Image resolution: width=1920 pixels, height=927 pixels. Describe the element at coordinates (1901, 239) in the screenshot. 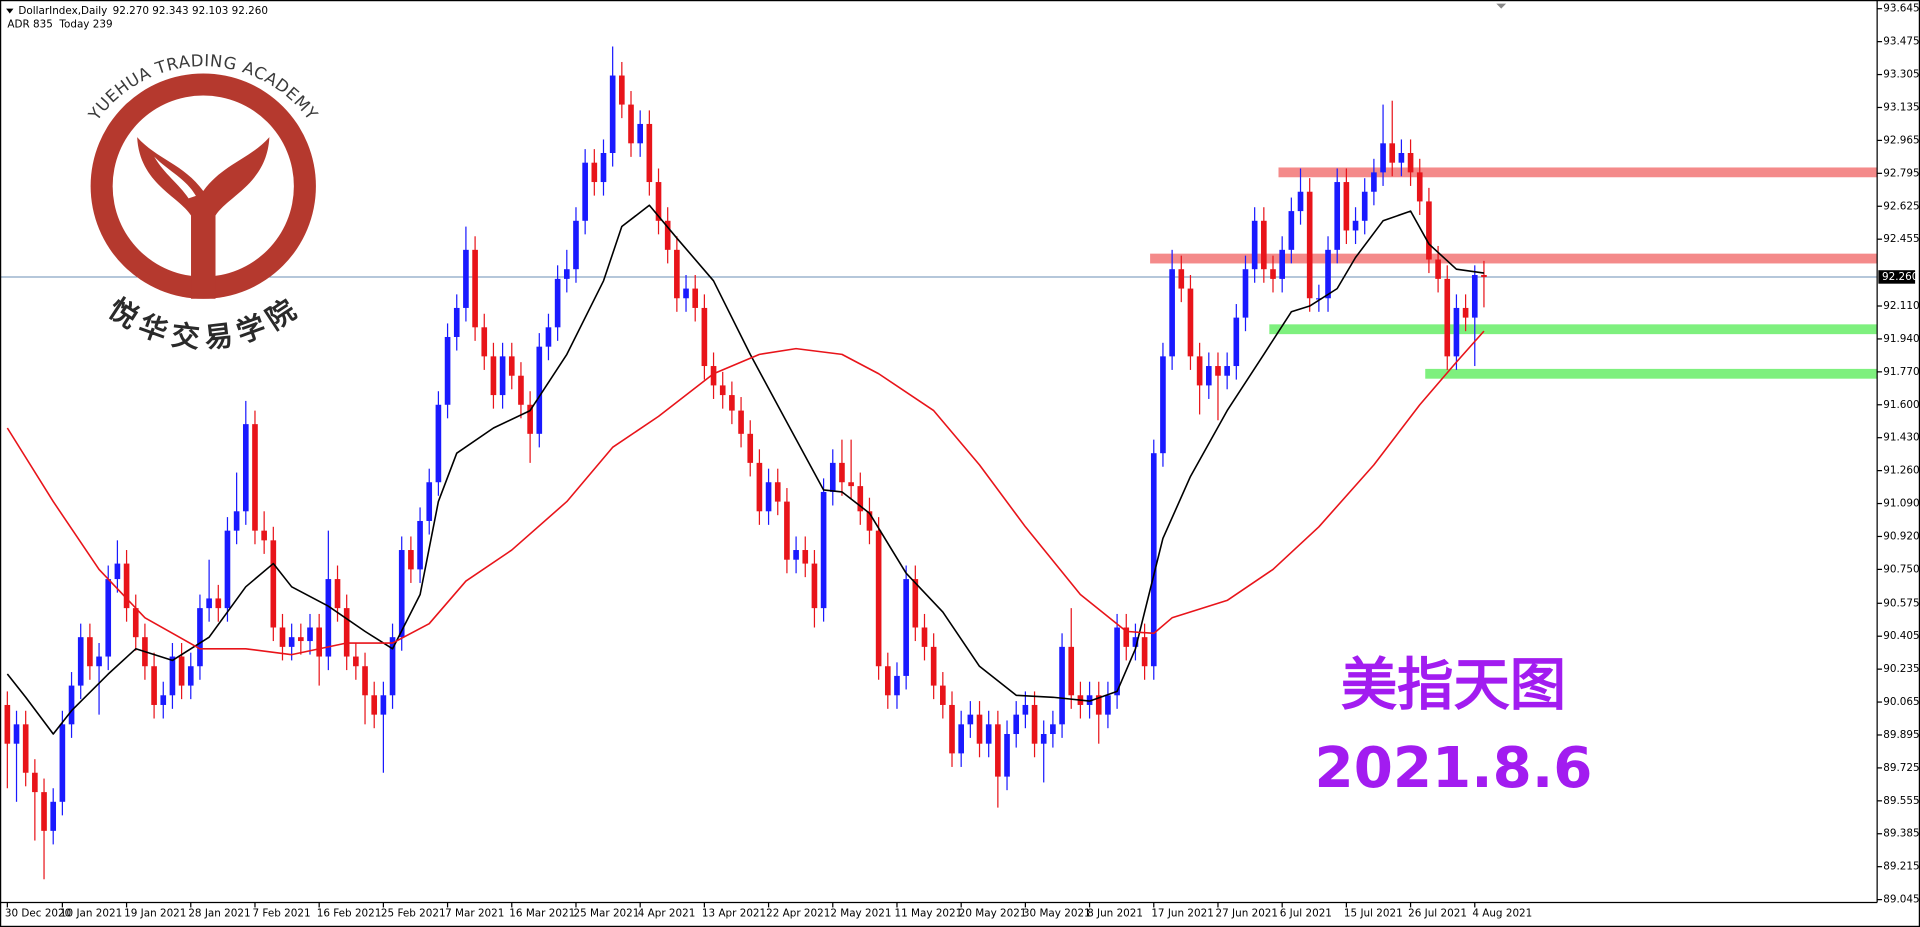

I see `y-tick-label: 92.455` at that location.